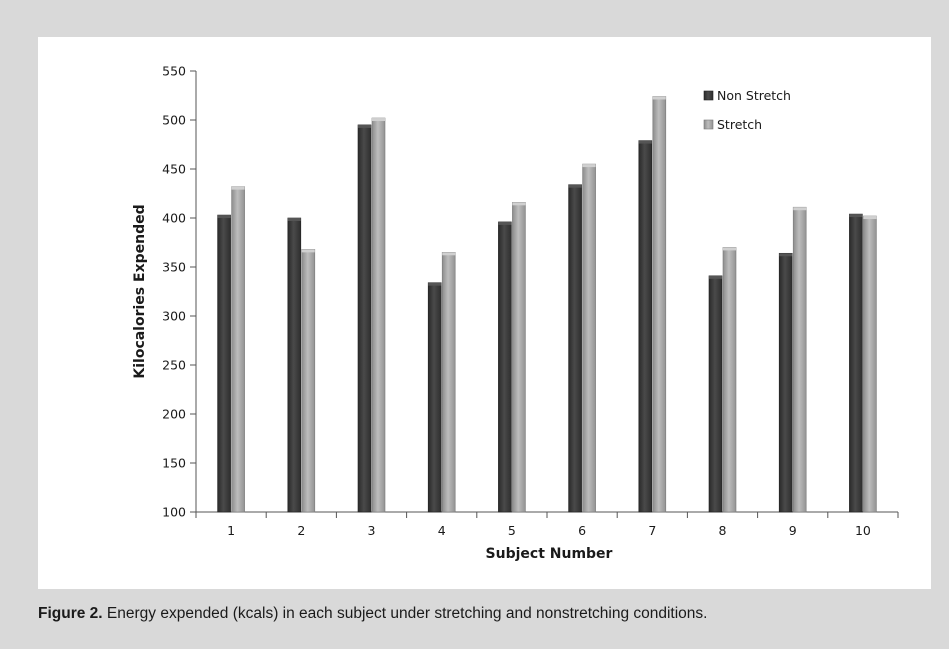 The image size is (949, 649). Describe the element at coordinates (70, 613) in the screenshot. I see `caption-label: Figure 2.` at that location.